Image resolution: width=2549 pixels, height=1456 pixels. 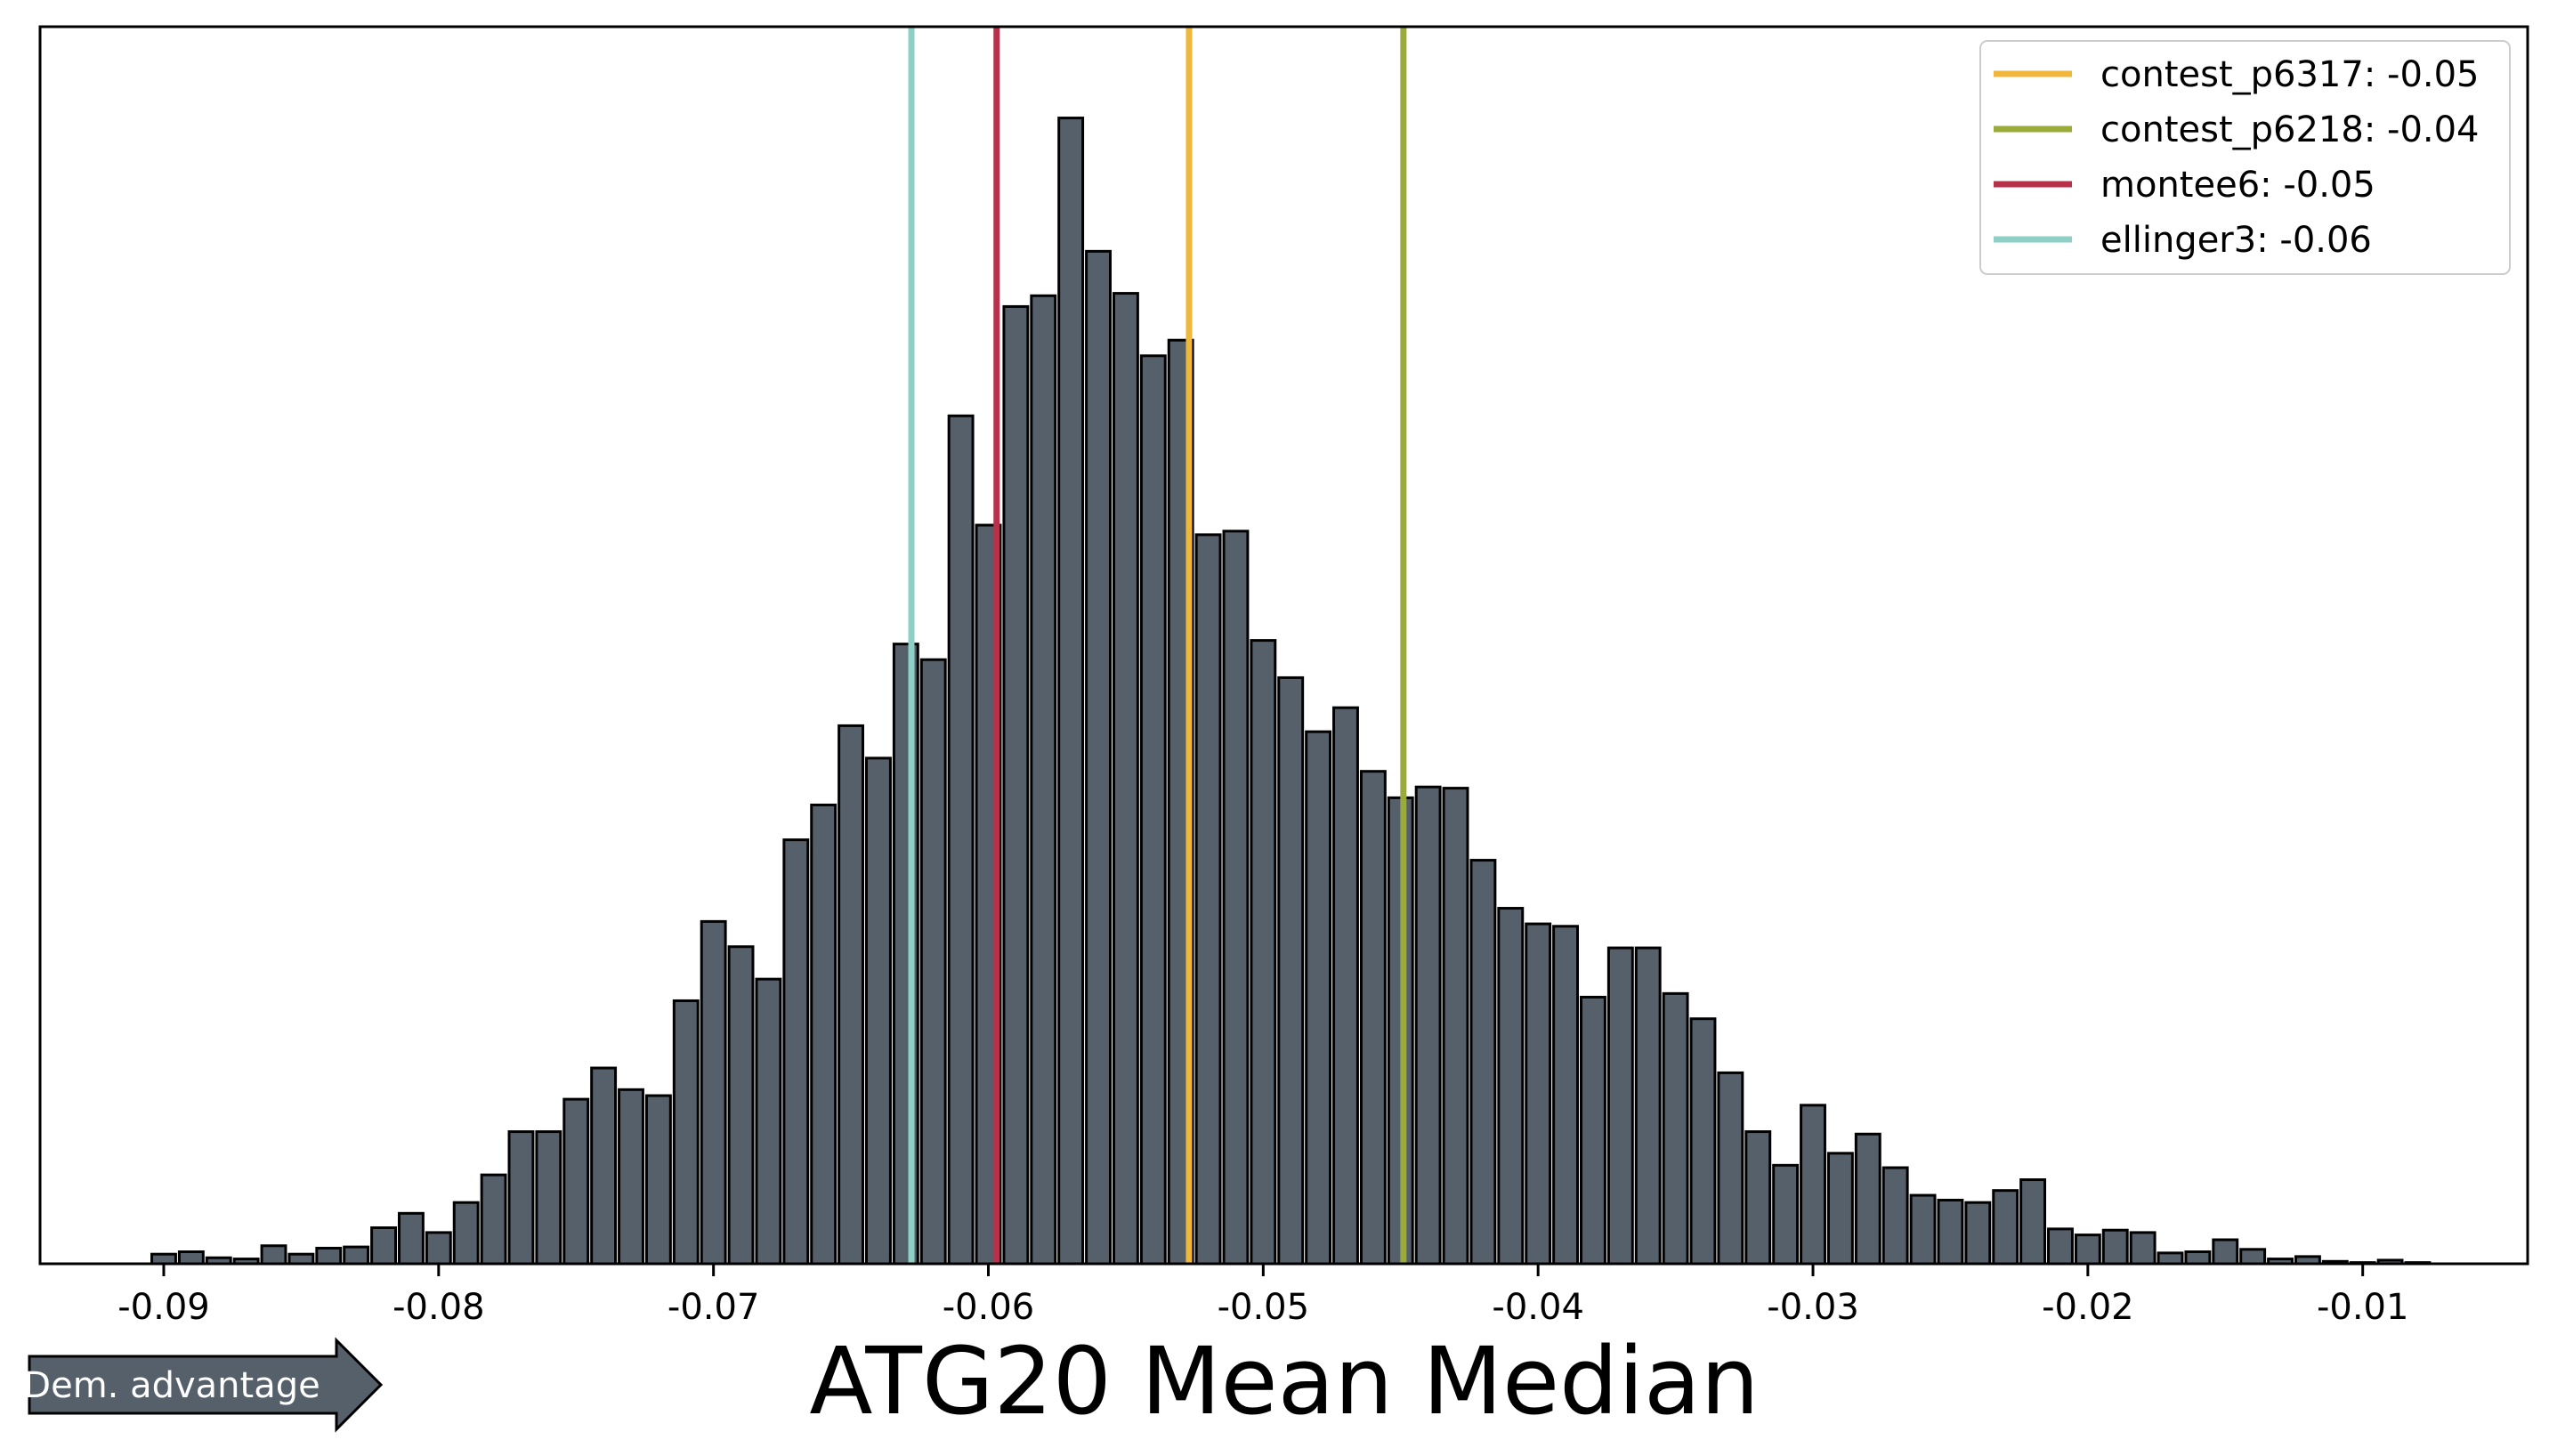 I want to click on x-tick-label: -0.08, so click(x=438, y=1307).